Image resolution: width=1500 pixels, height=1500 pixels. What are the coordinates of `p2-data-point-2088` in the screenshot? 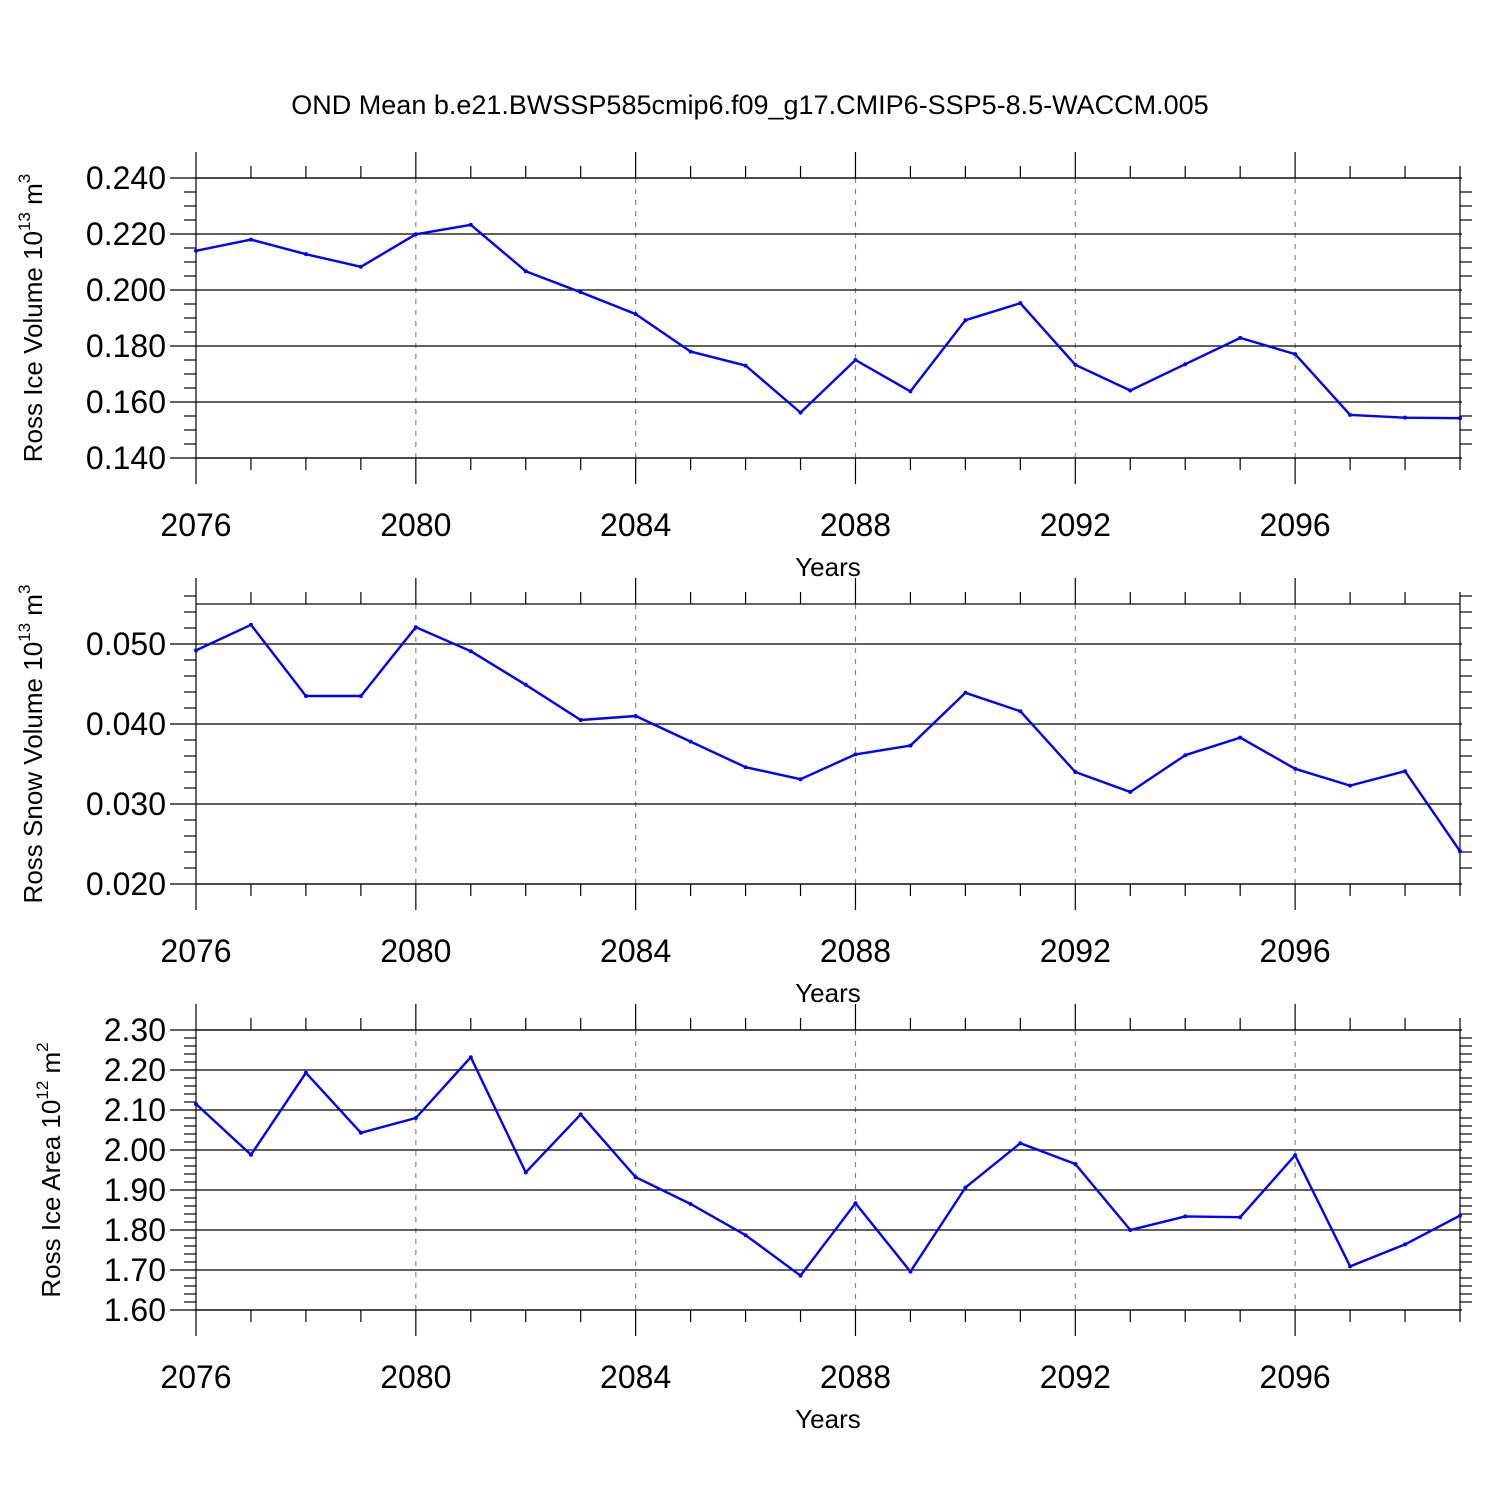 It's located at (855, 1203).